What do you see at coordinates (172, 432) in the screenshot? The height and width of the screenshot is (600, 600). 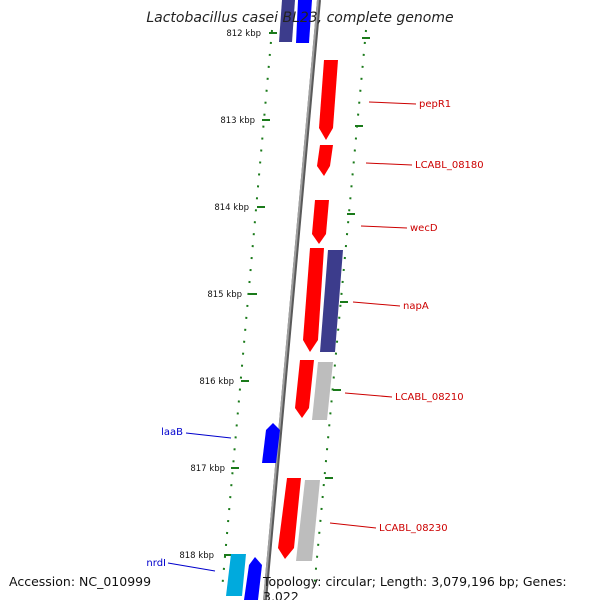 I see `gene-label-laaB: laaB` at bounding box center [172, 432].